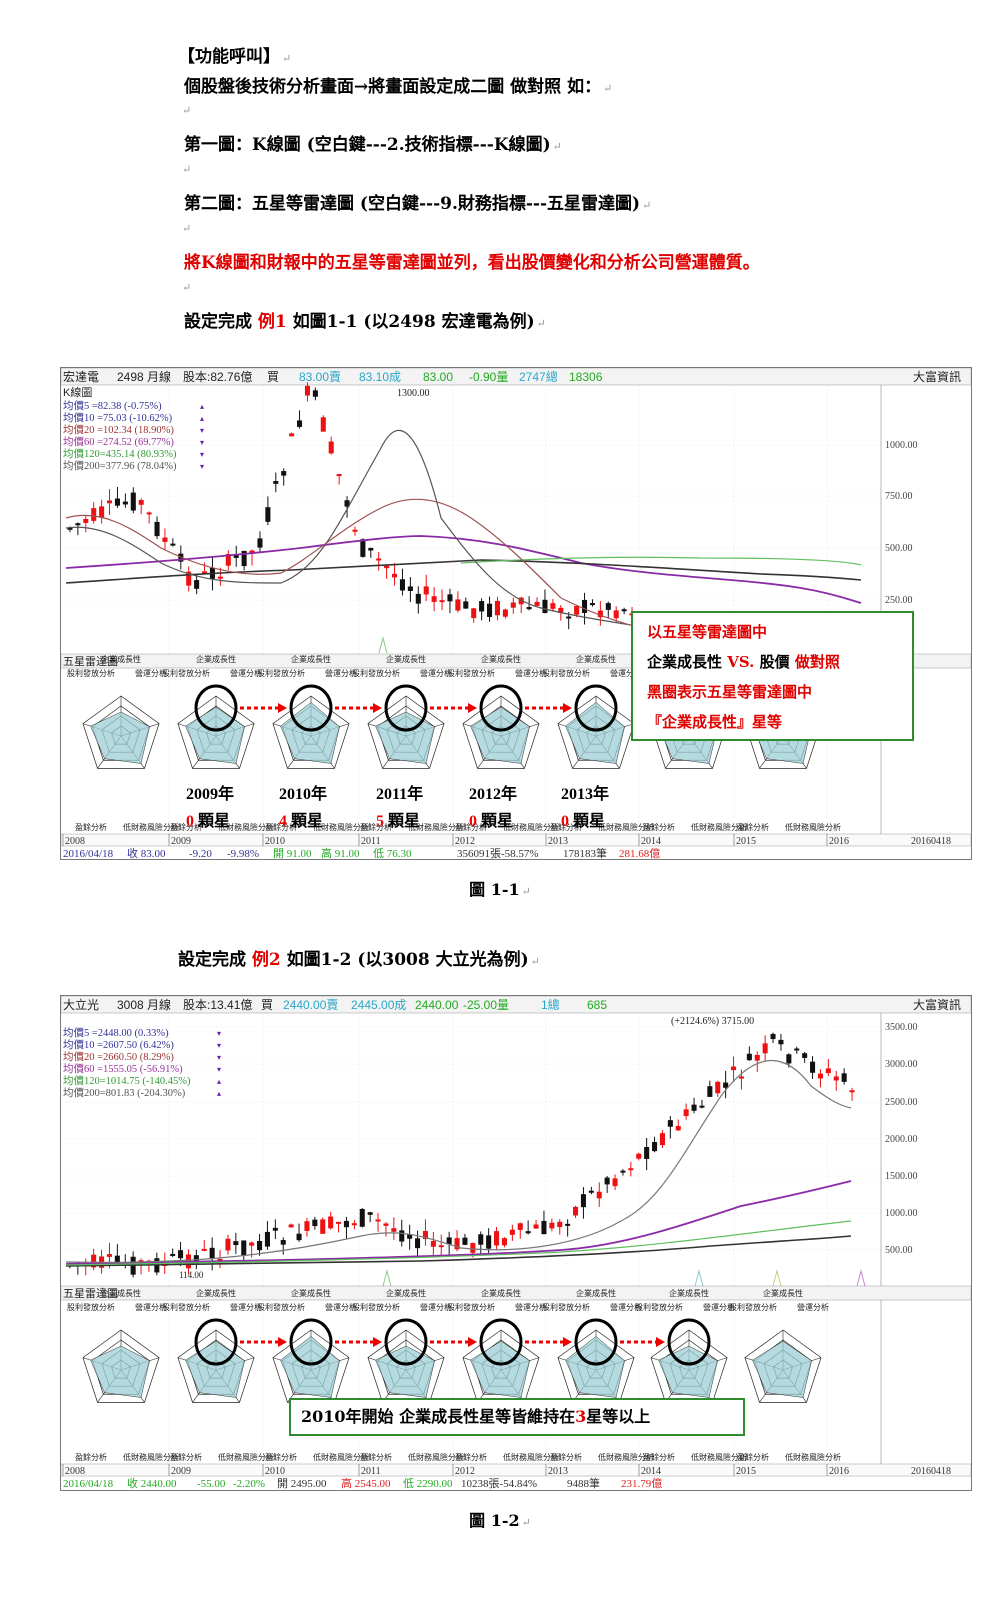 The height and width of the screenshot is (1600, 1000). What do you see at coordinates (371, 1471) in the screenshot?
I see `axis-year: 2011` at bounding box center [371, 1471].